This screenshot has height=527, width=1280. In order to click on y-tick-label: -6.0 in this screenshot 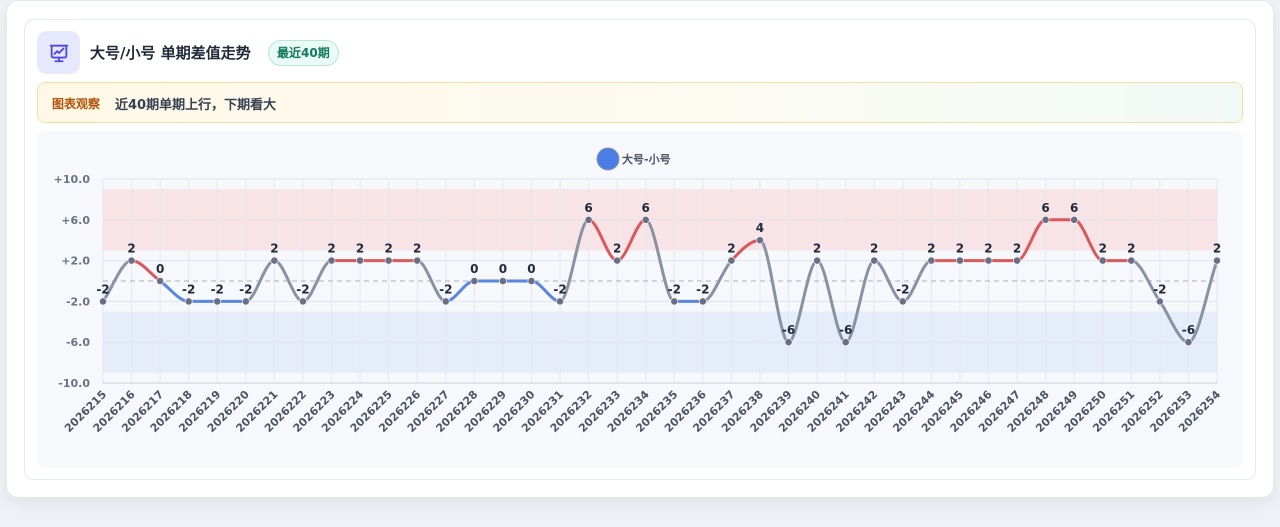, I will do `click(78, 342)`.